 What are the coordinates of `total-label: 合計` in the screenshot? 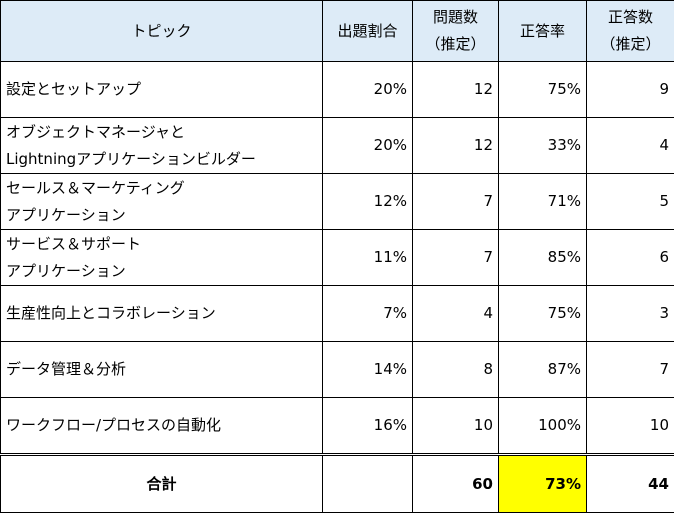 It's located at (162, 484).